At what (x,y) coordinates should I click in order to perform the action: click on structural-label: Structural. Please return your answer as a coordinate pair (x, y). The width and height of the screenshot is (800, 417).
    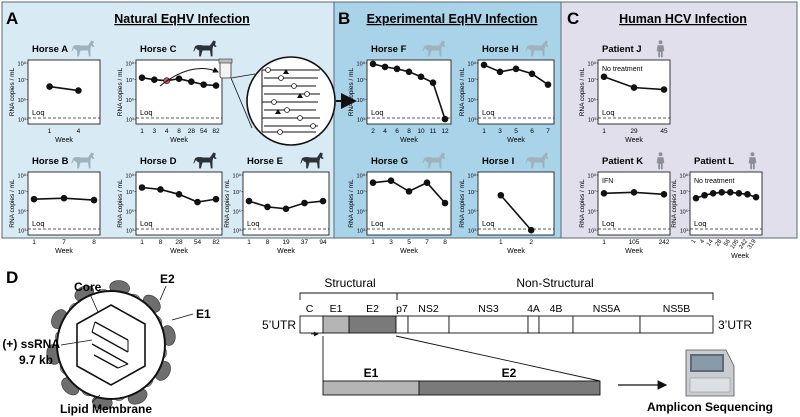
    Looking at the image, I should click on (349, 283).